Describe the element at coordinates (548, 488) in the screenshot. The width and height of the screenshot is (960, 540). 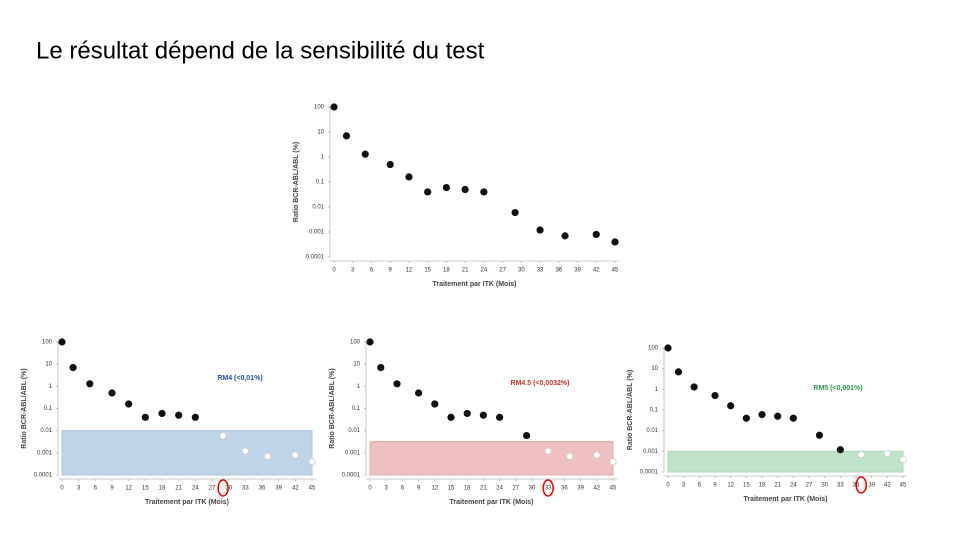
I see `highlight-circle` at that location.